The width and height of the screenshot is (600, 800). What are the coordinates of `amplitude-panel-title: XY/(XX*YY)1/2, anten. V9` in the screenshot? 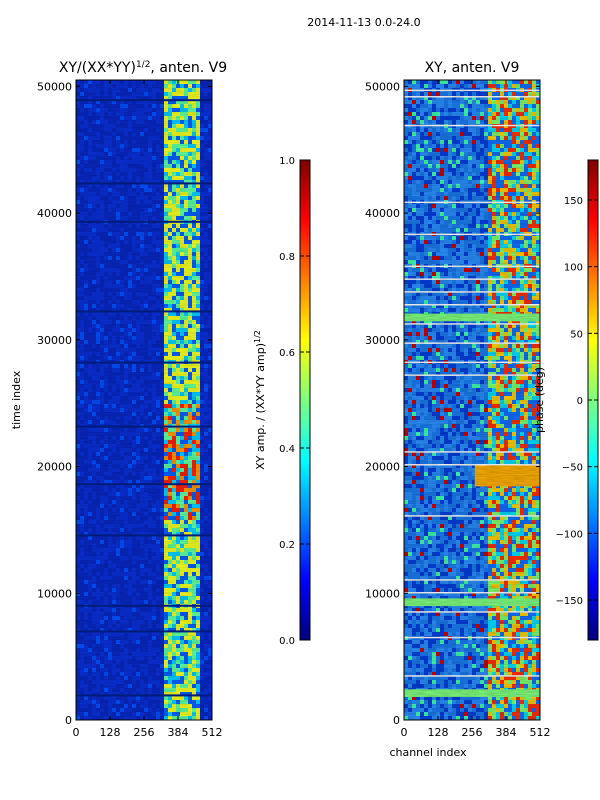 It's located at (143, 68).